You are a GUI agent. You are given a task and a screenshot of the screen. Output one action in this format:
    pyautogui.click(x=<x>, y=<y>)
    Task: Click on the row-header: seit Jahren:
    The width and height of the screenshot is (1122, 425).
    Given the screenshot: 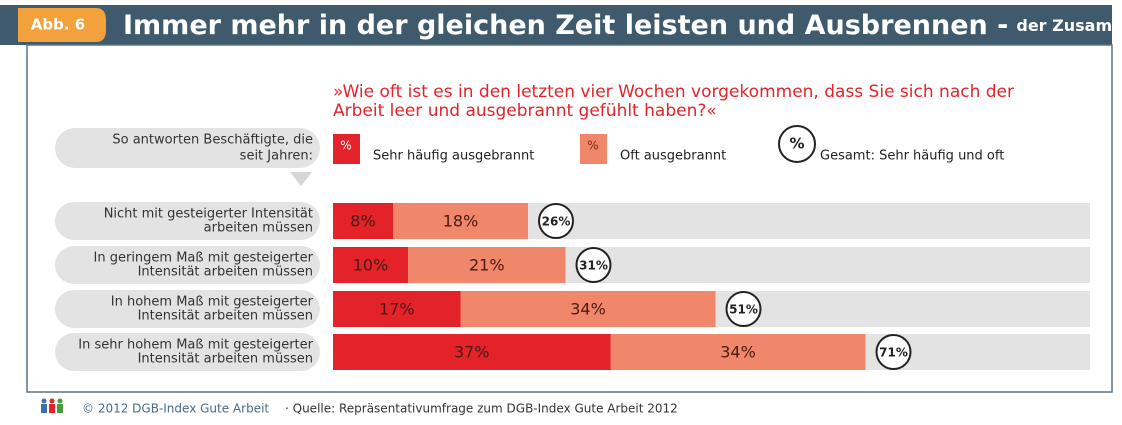 What is the action you would take?
    pyautogui.click(x=276, y=156)
    